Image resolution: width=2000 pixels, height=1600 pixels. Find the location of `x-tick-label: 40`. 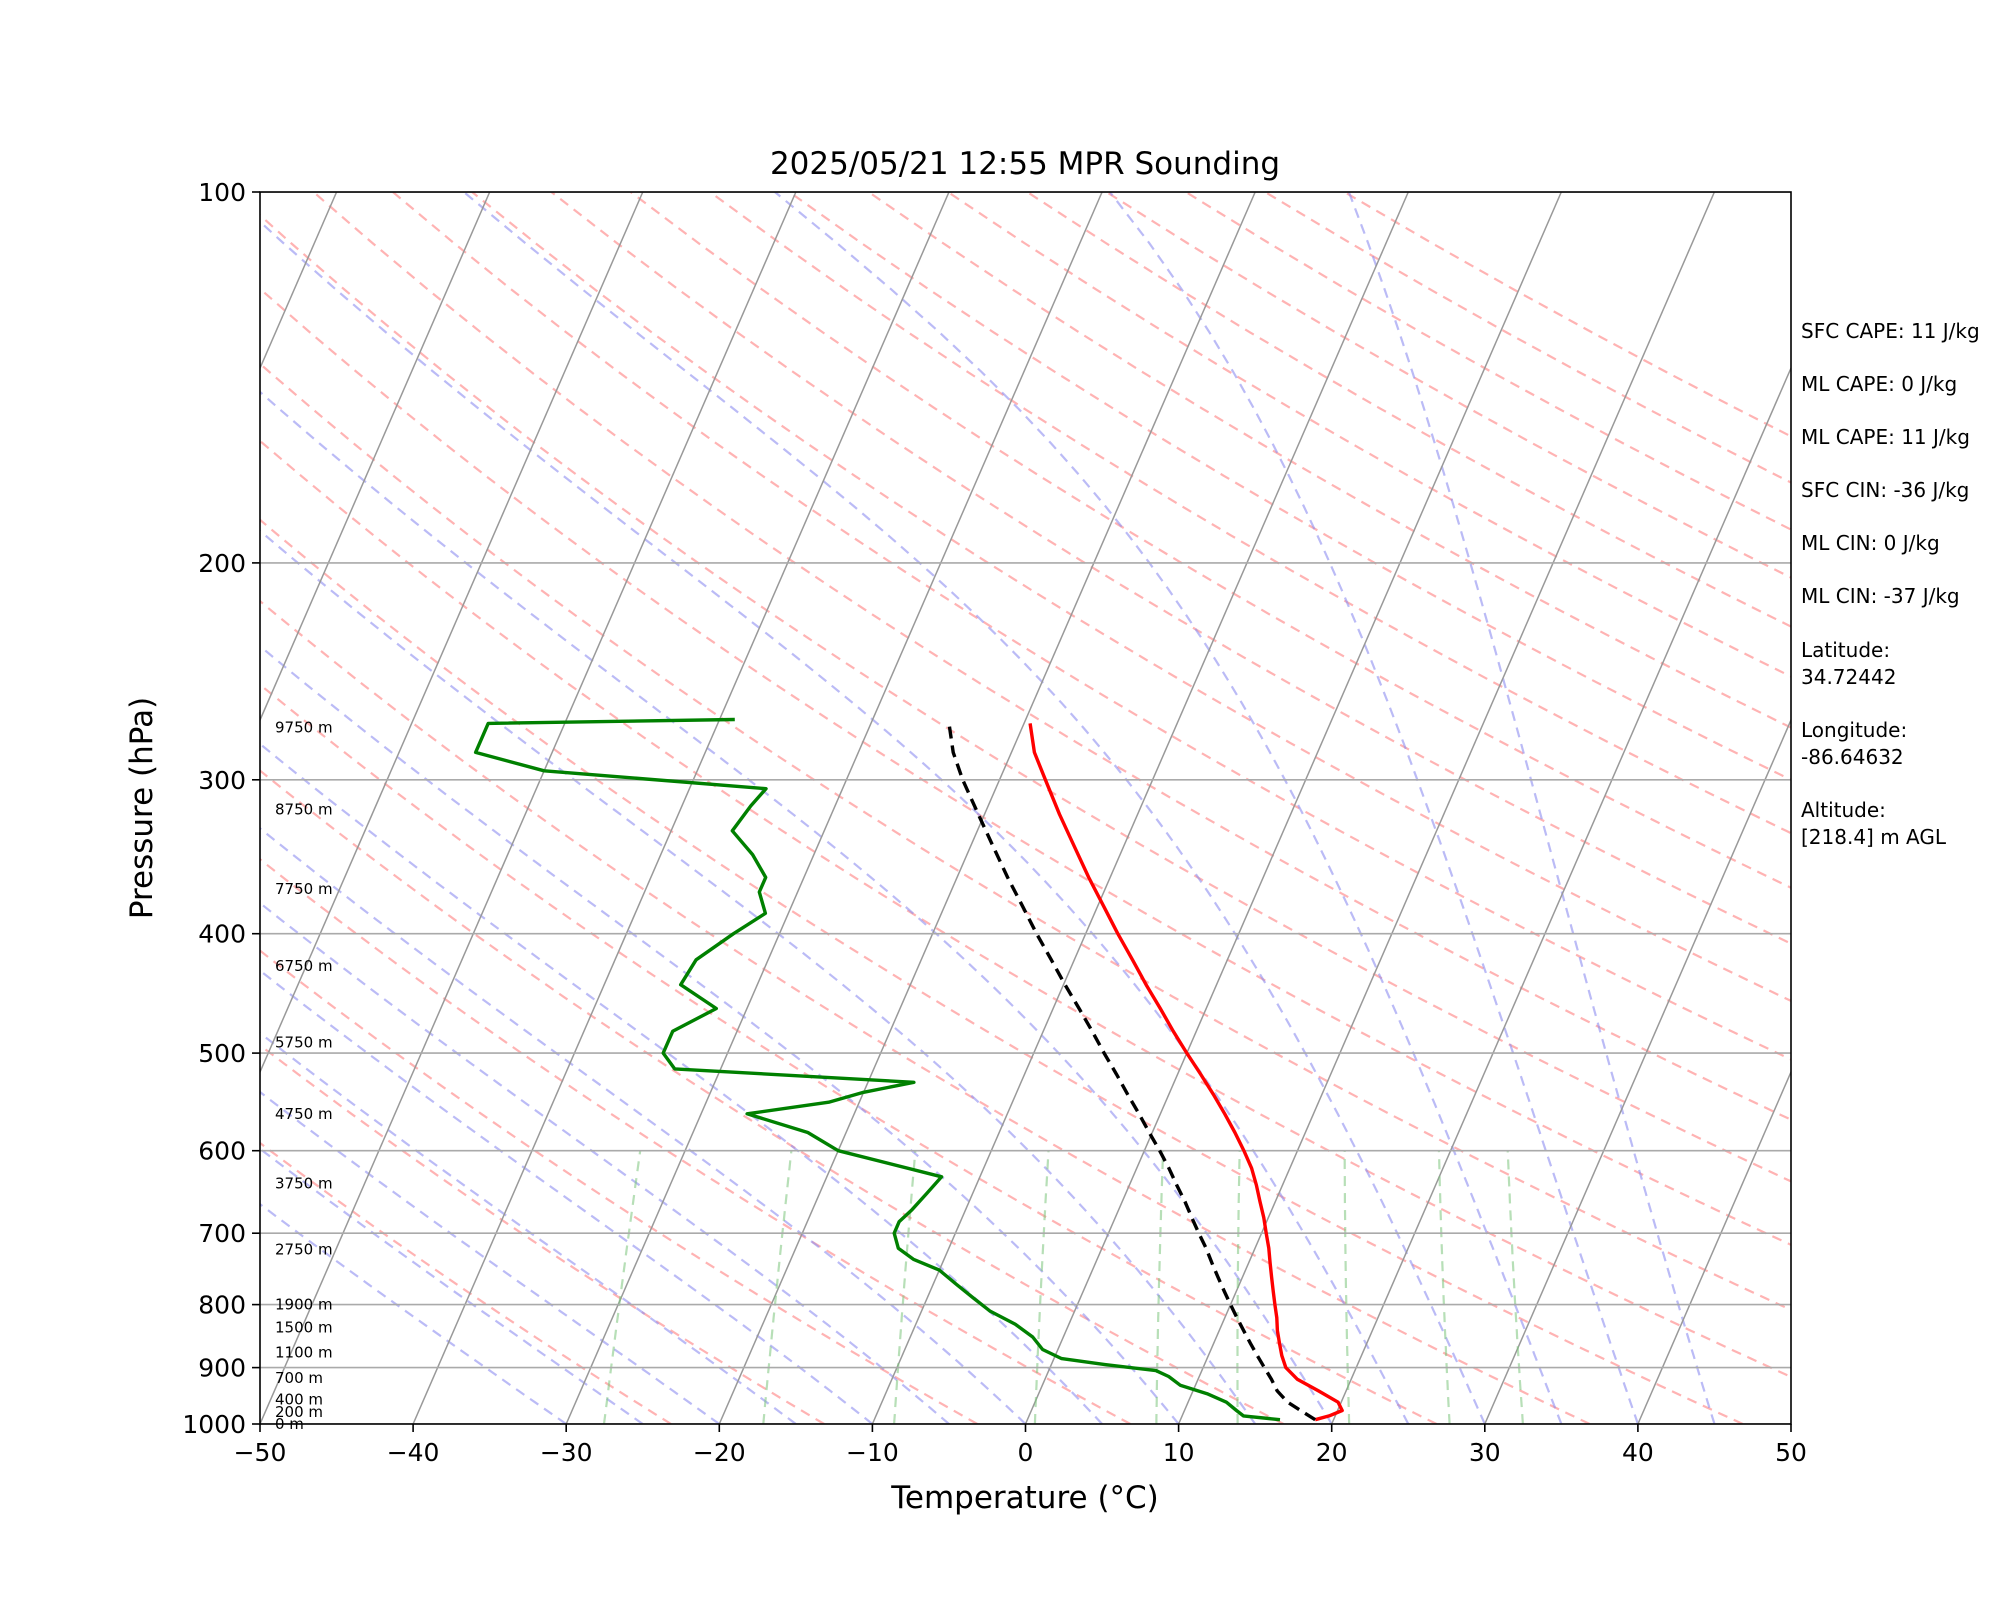

x-tick-label: 40 is located at coordinates (1638, 1452).